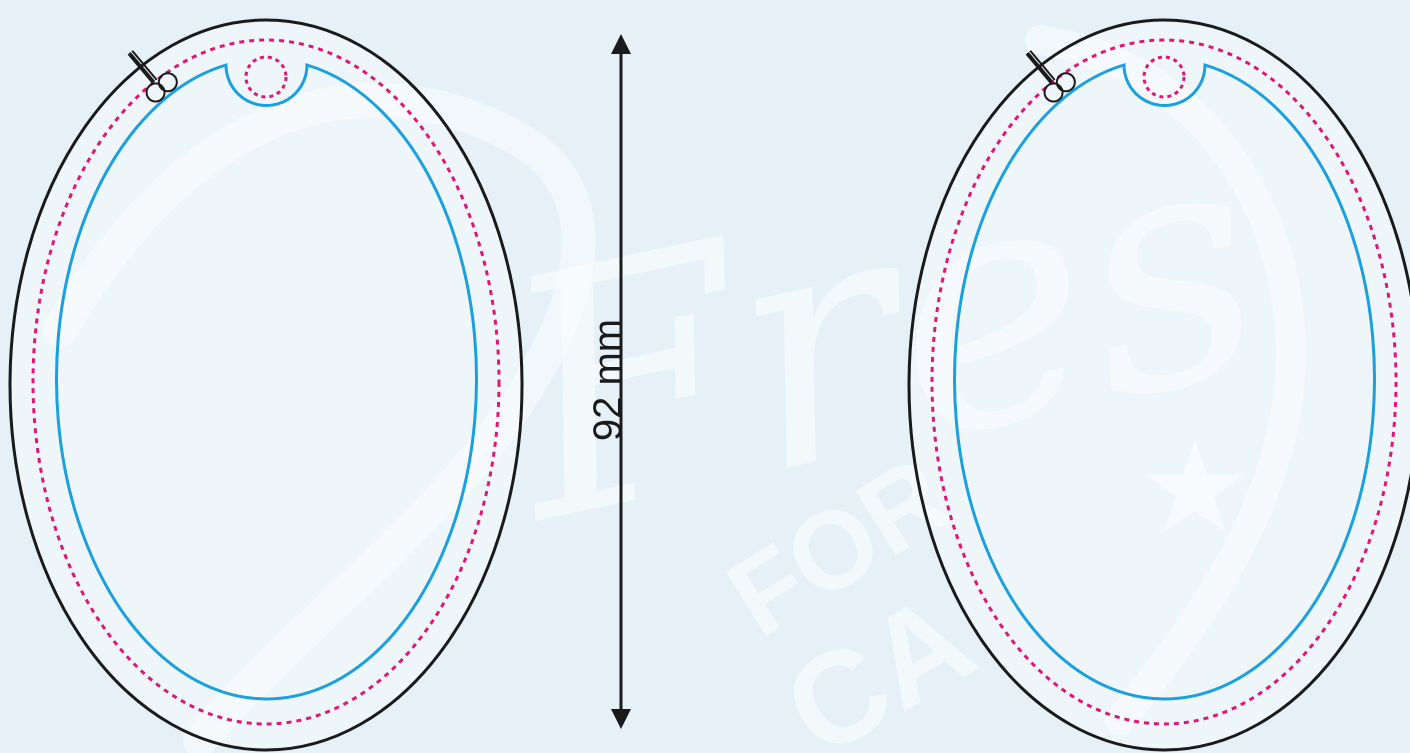 The width and height of the screenshot is (1410, 753). Describe the element at coordinates (1195, 485) in the screenshot. I see `watermark-star` at that location.